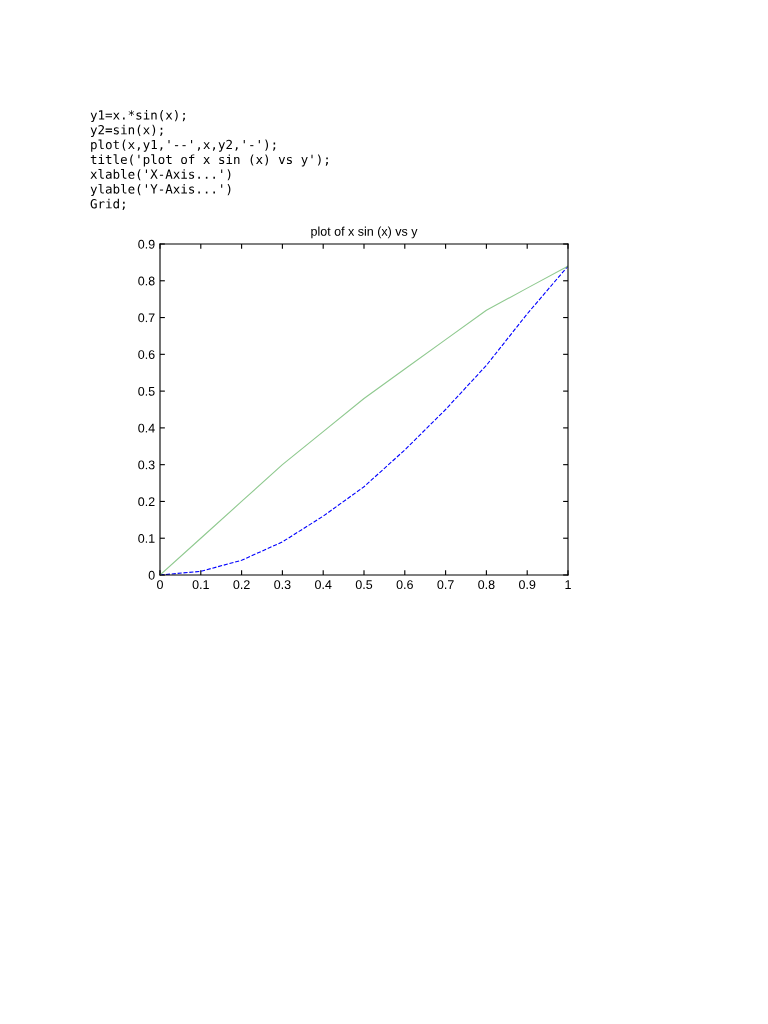  What do you see at coordinates (160, 585) in the screenshot?
I see `x-tick-label: 0` at bounding box center [160, 585].